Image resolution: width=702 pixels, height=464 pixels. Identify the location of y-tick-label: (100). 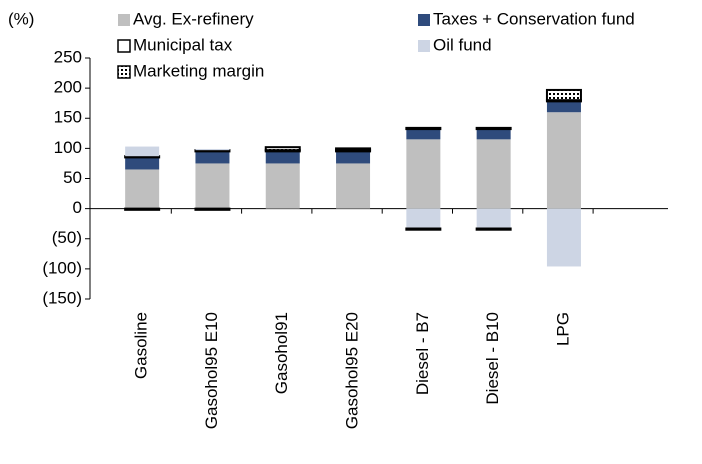
(62, 267).